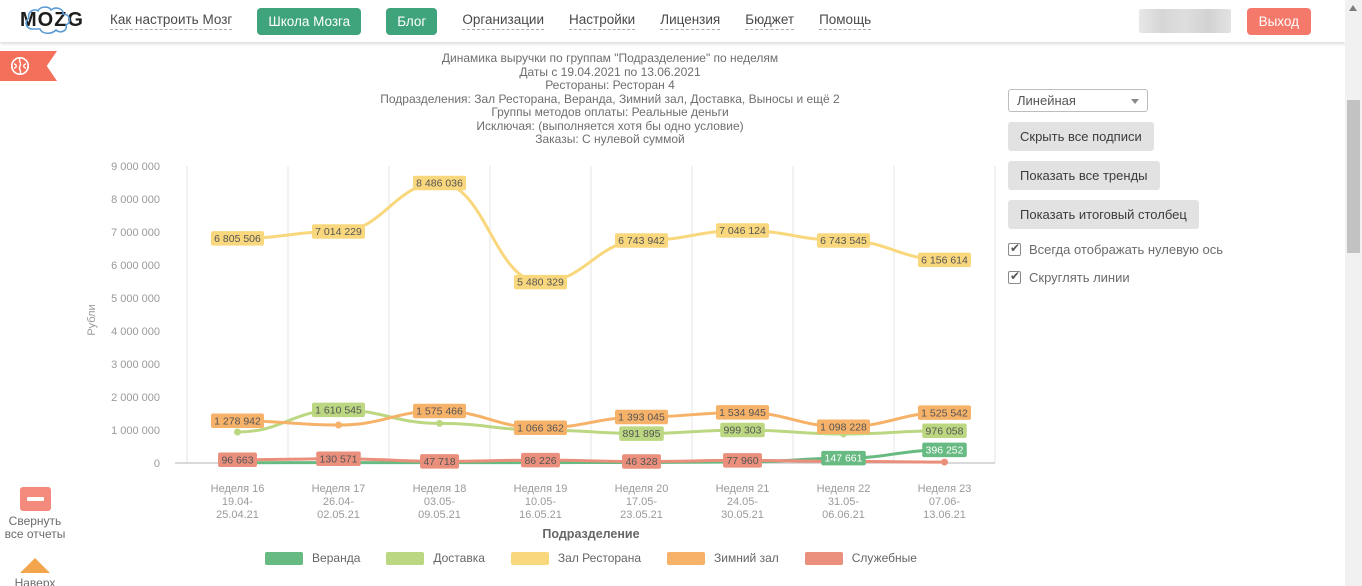 The height and width of the screenshot is (586, 1362). What do you see at coordinates (135, 431) in the screenshot?
I see `y-tick-label: 1 000 000` at bounding box center [135, 431].